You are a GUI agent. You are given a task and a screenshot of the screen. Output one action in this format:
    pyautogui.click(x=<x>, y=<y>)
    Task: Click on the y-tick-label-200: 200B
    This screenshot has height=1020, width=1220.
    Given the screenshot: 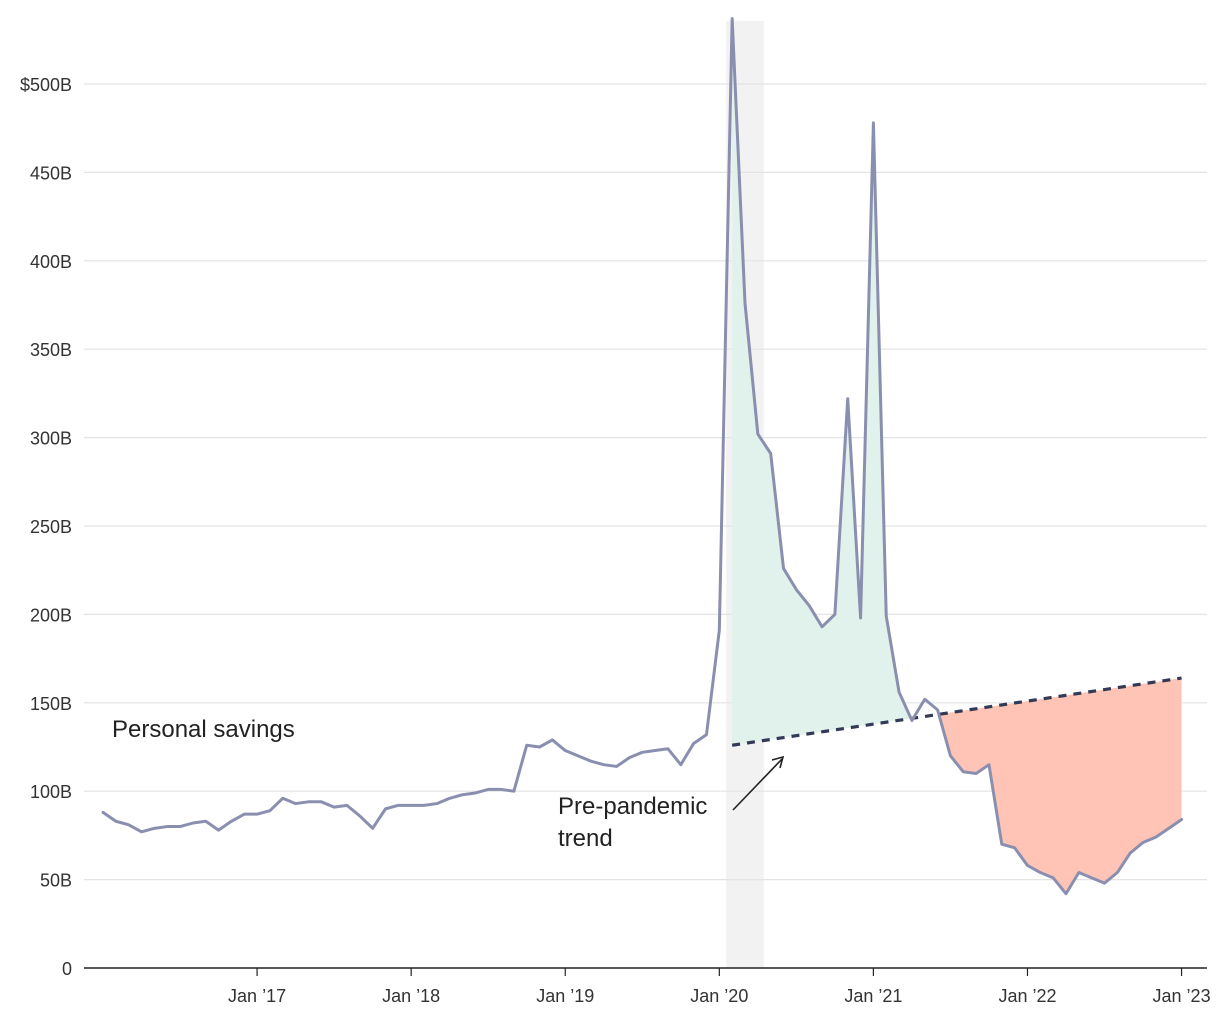 What is the action you would take?
    pyautogui.click(x=51, y=615)
    